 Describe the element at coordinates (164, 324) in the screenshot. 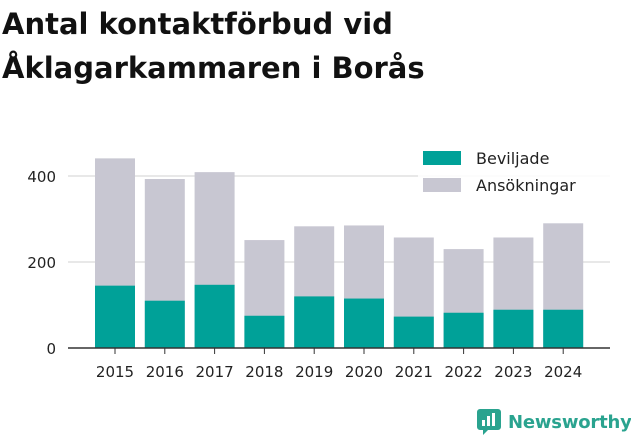

I see `bar-beviljade-2016` at that location.